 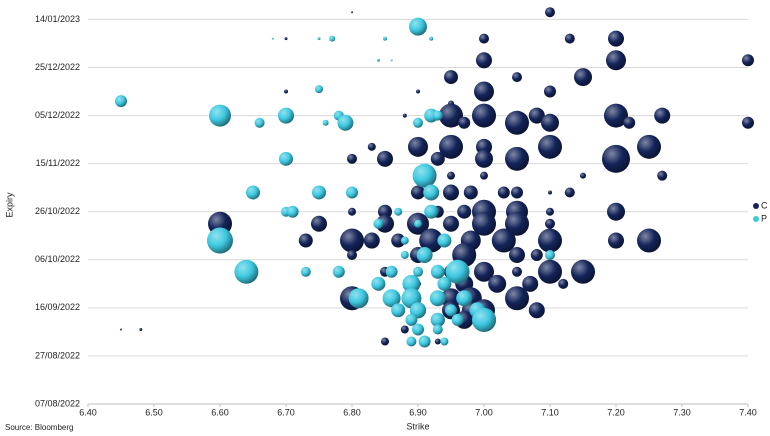 I want to click on source-note: Source: Bloomberg, so click(x=39, y=427).